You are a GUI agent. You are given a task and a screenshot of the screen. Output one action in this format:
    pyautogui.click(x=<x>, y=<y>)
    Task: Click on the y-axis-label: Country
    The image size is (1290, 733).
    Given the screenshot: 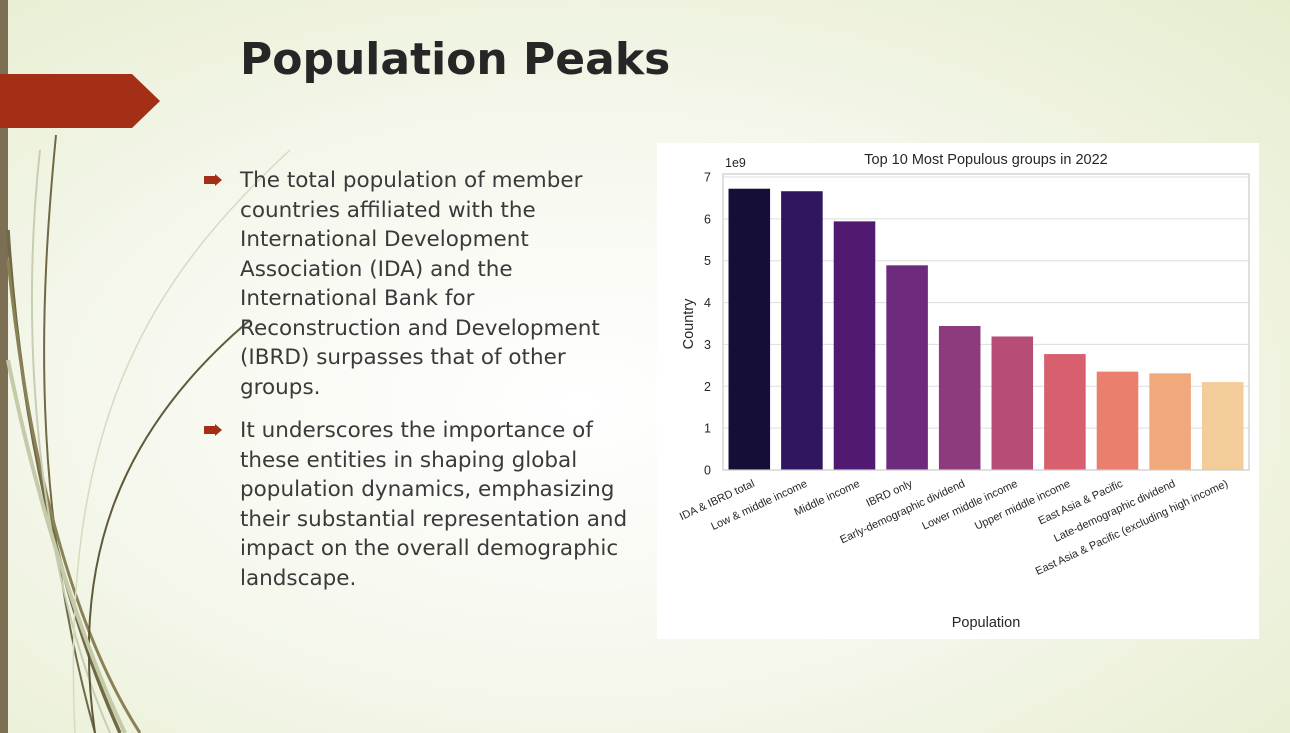 What is the action you would take?
    pyautogui.click(x=689, y=324)
    